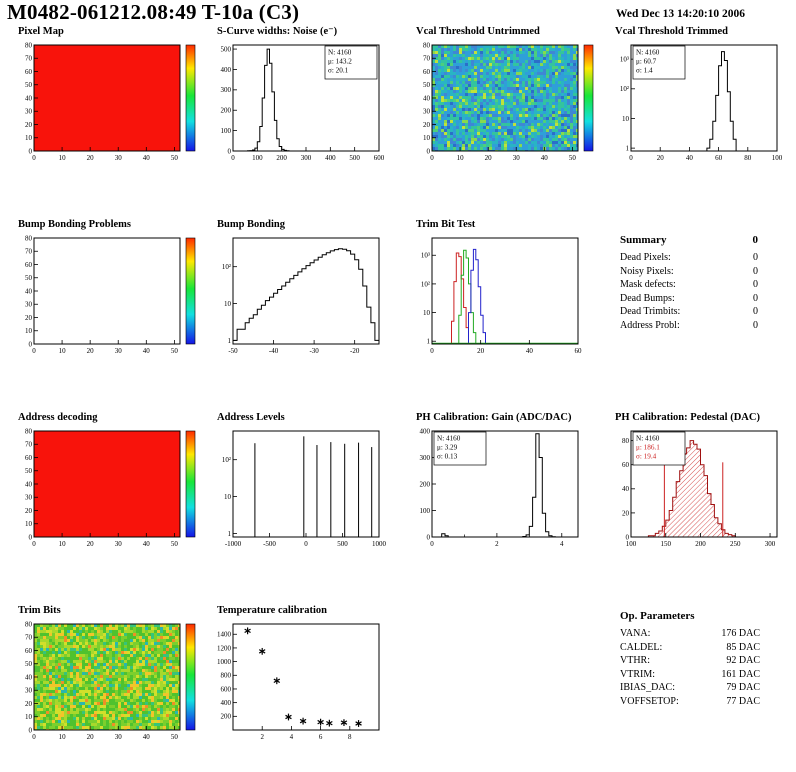  What do you see at coordinates (447, 457) in the screenshot?
I see `svg-text: σ: 0.13` at bounding box center [447, 457].